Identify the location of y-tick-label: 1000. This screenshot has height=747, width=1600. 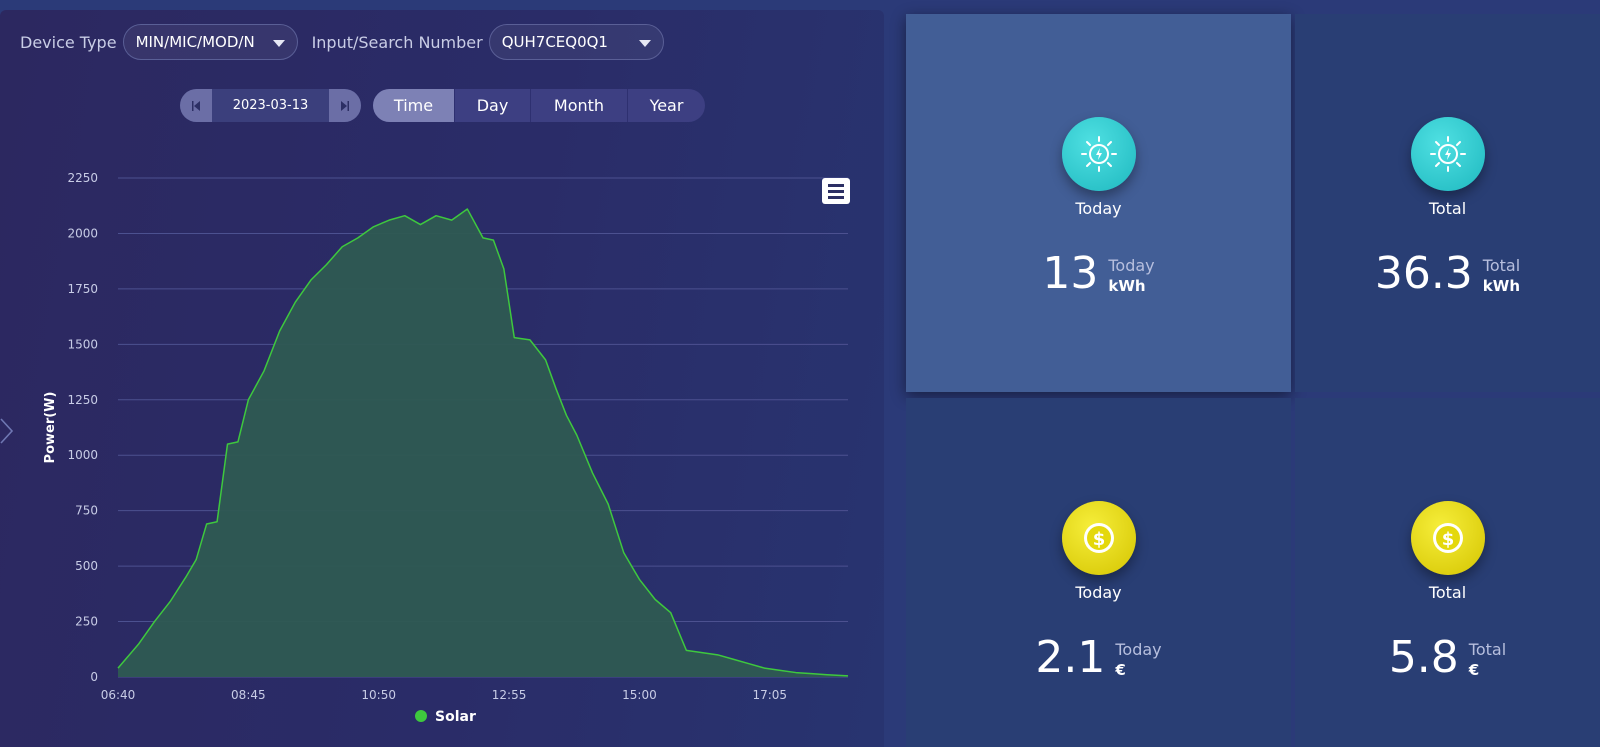
(82, 455).